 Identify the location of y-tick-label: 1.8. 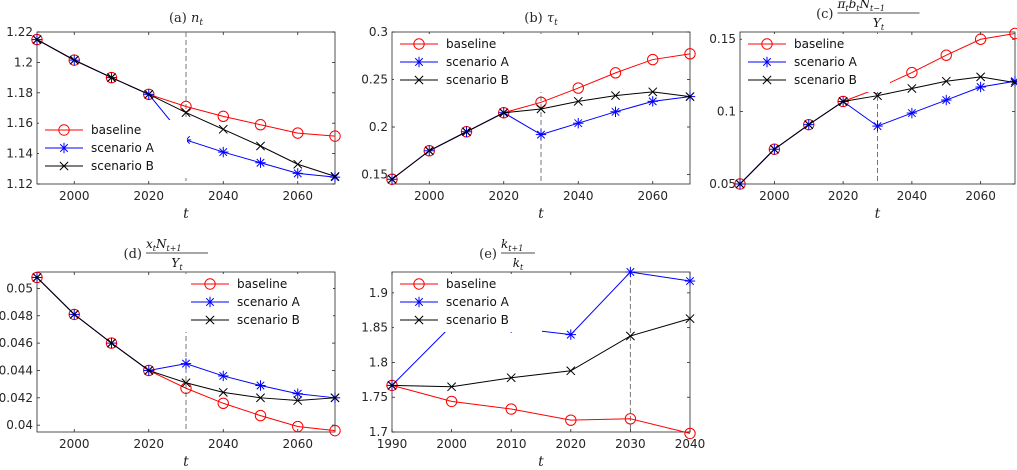
(378, 362).